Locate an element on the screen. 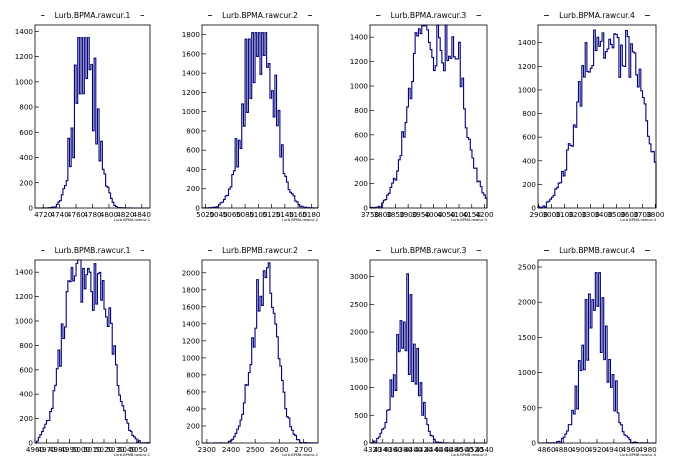 The height and width of the screenshot is (472, 696). x-tick-label: 4990 is located at coordinates (69, 449).